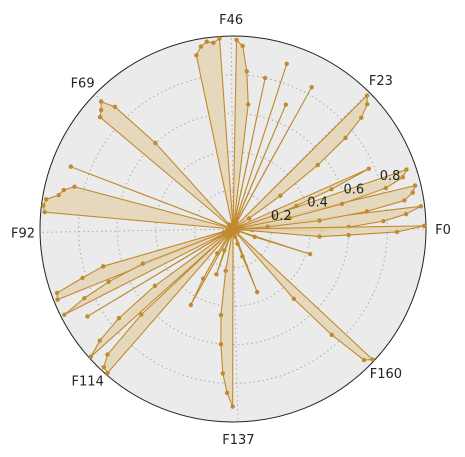  I want to click on theta-tick-label: F0, so click(443, 230).